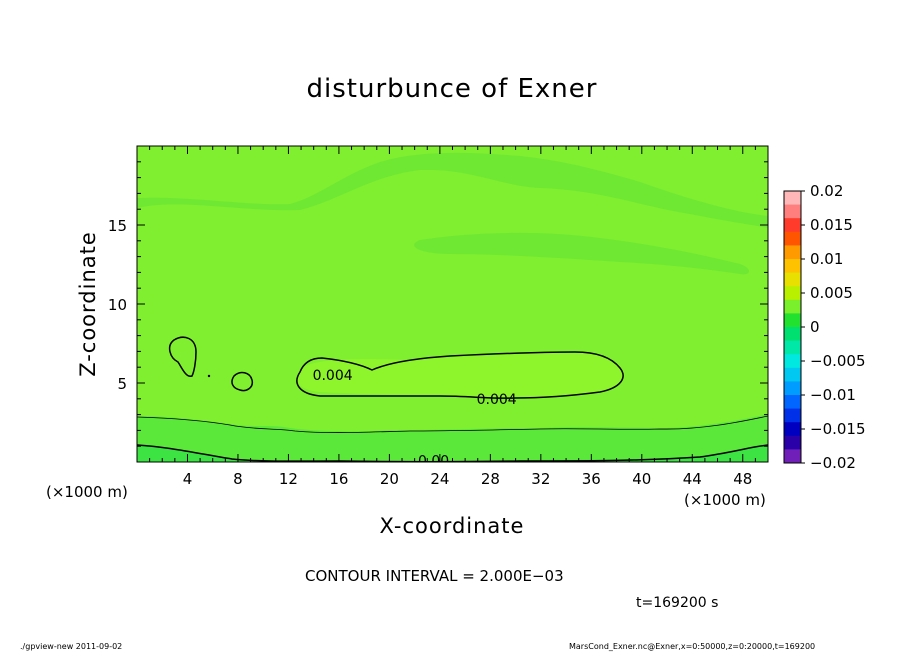  What do you see at coordinates (831, 293) in the screenshot?
I see `colorbar-tick-label: 0.005` at bounding box center [831, 293].